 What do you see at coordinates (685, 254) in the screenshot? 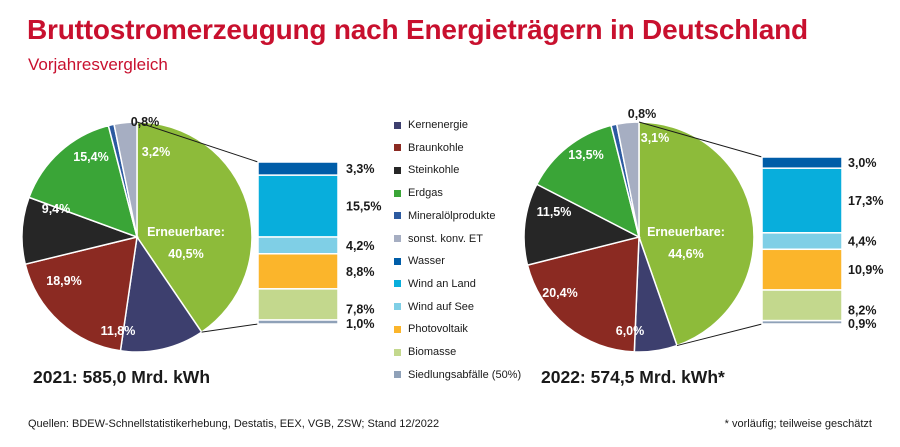
I see `slice-value-renewables: 44,6%` at bounding box center [685, 254].